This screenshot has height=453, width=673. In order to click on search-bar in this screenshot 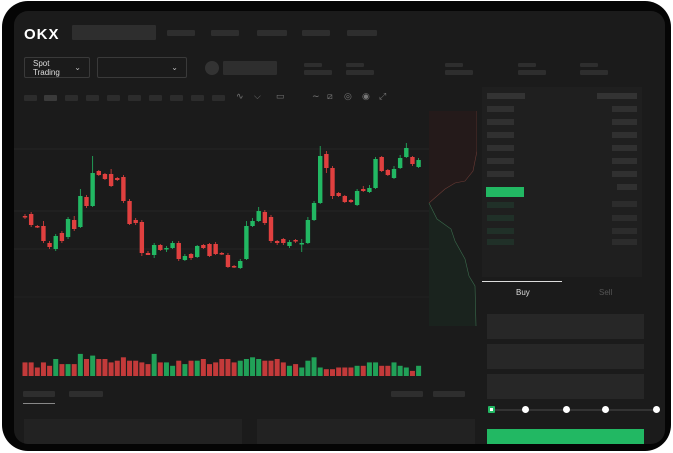, I will do `click(114, 32)`.